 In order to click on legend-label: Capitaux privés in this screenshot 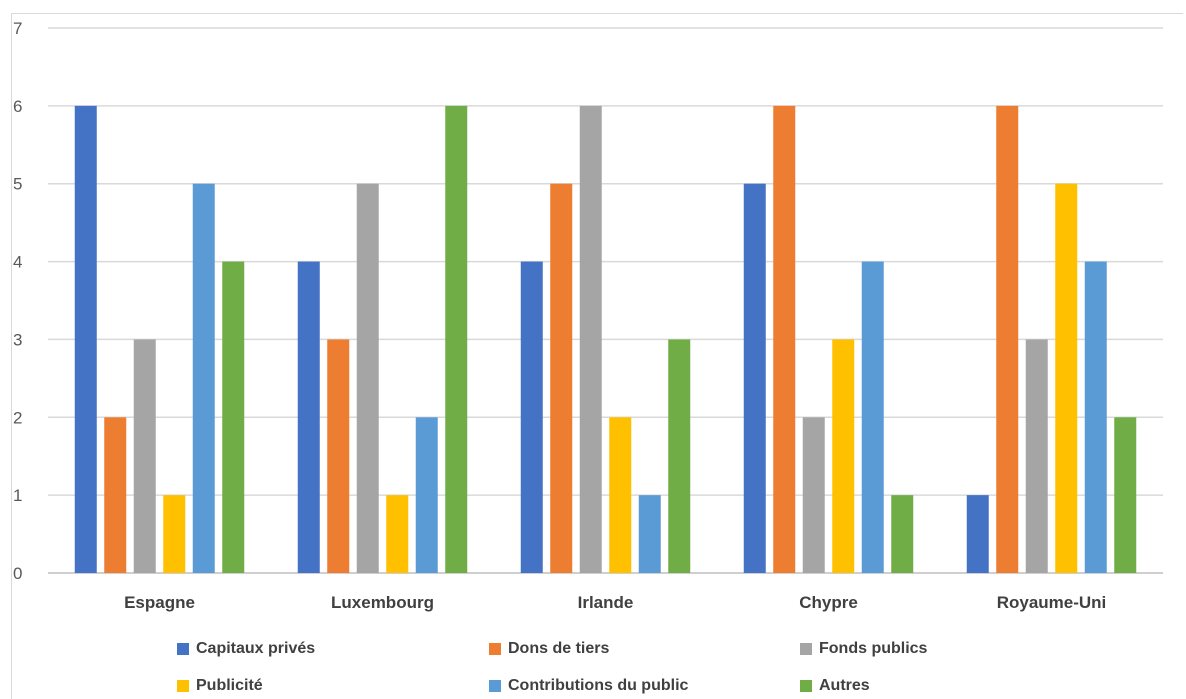, I will do `click(256, 648)`.